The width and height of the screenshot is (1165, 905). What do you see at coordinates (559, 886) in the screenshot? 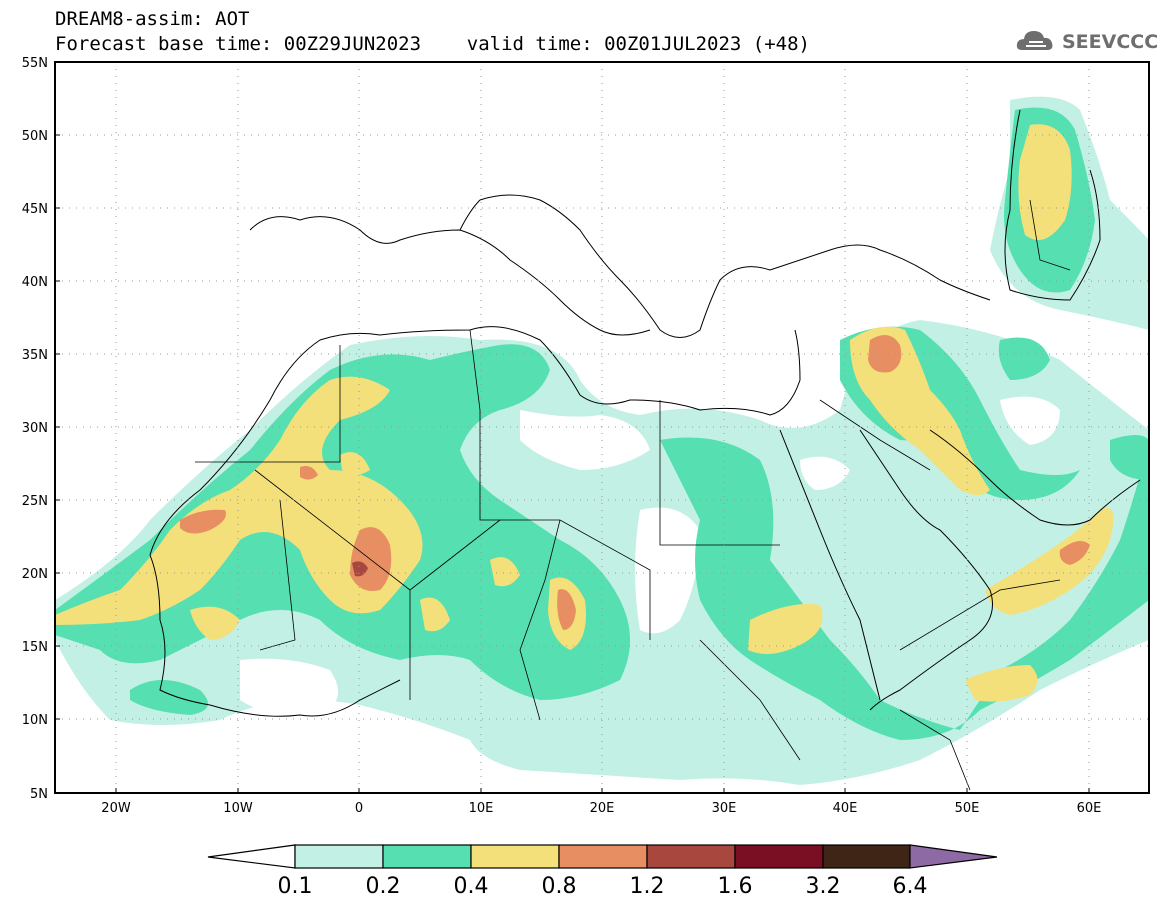
I see `colorbar-label: 0.8` at bounding box center [559, 886].